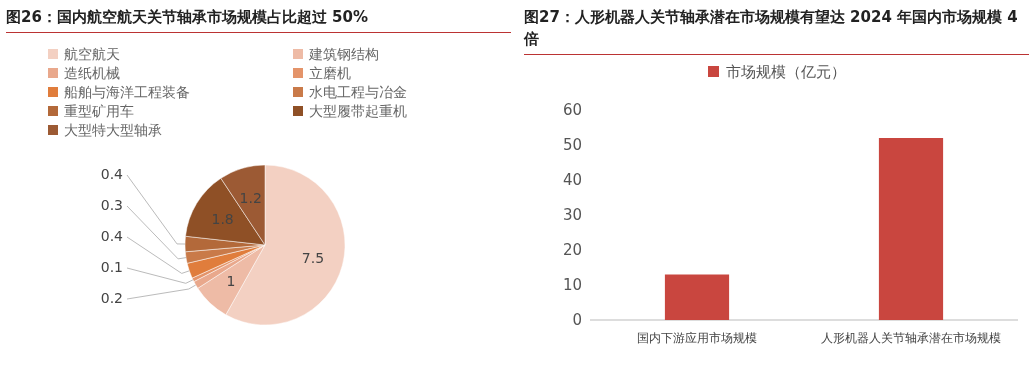  Describe the element at coordinates (127, 92) in the screenshot. I see `legend-label: 船舶与海洋工程装备` at that location.